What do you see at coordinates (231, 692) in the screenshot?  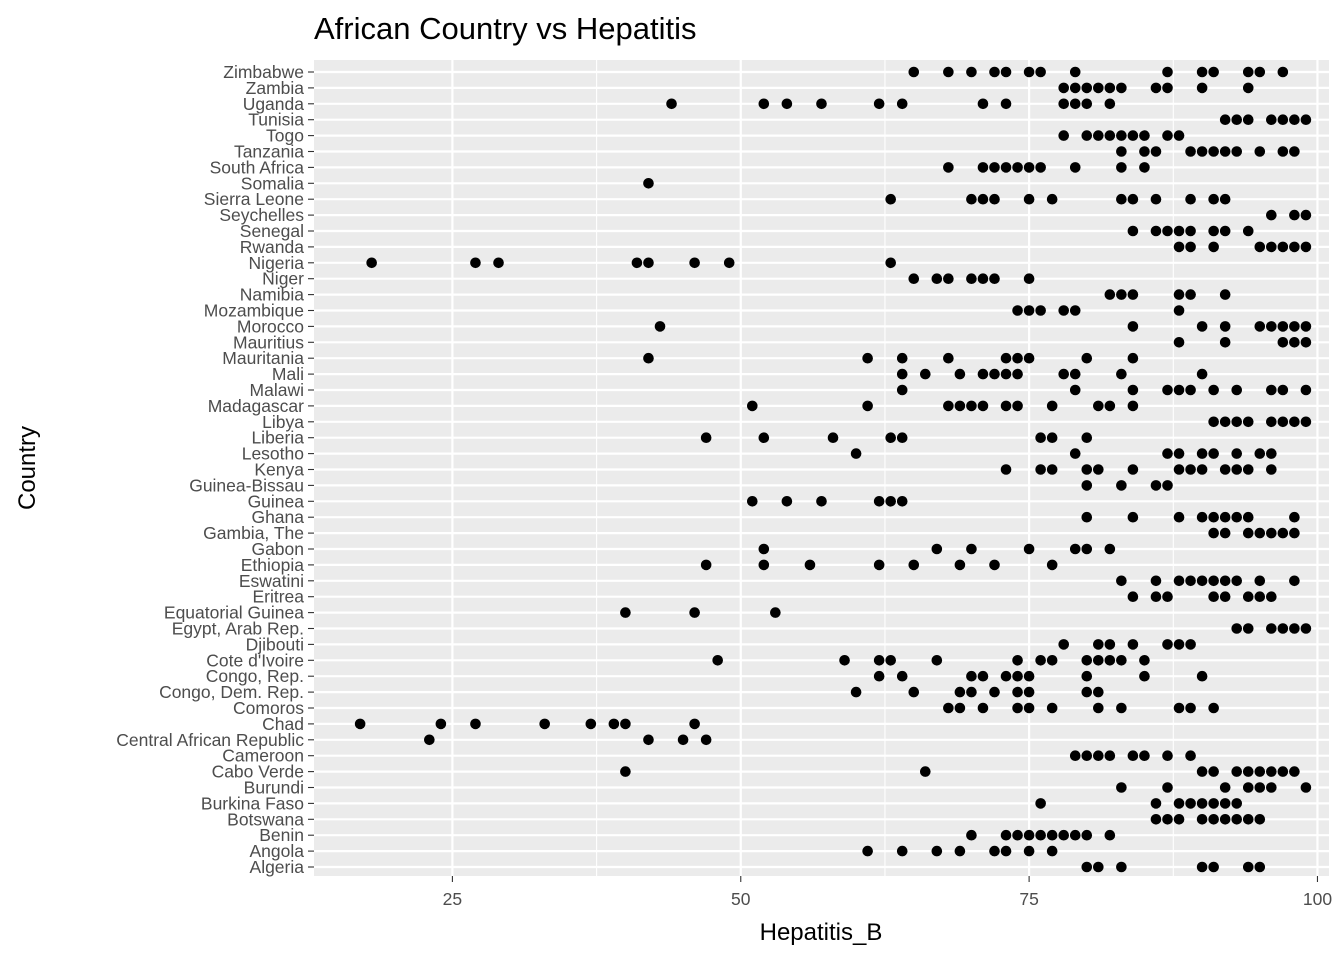 I see `y-tick-label: Congo, Dem. Rep.` at bounding box center [231, 692].